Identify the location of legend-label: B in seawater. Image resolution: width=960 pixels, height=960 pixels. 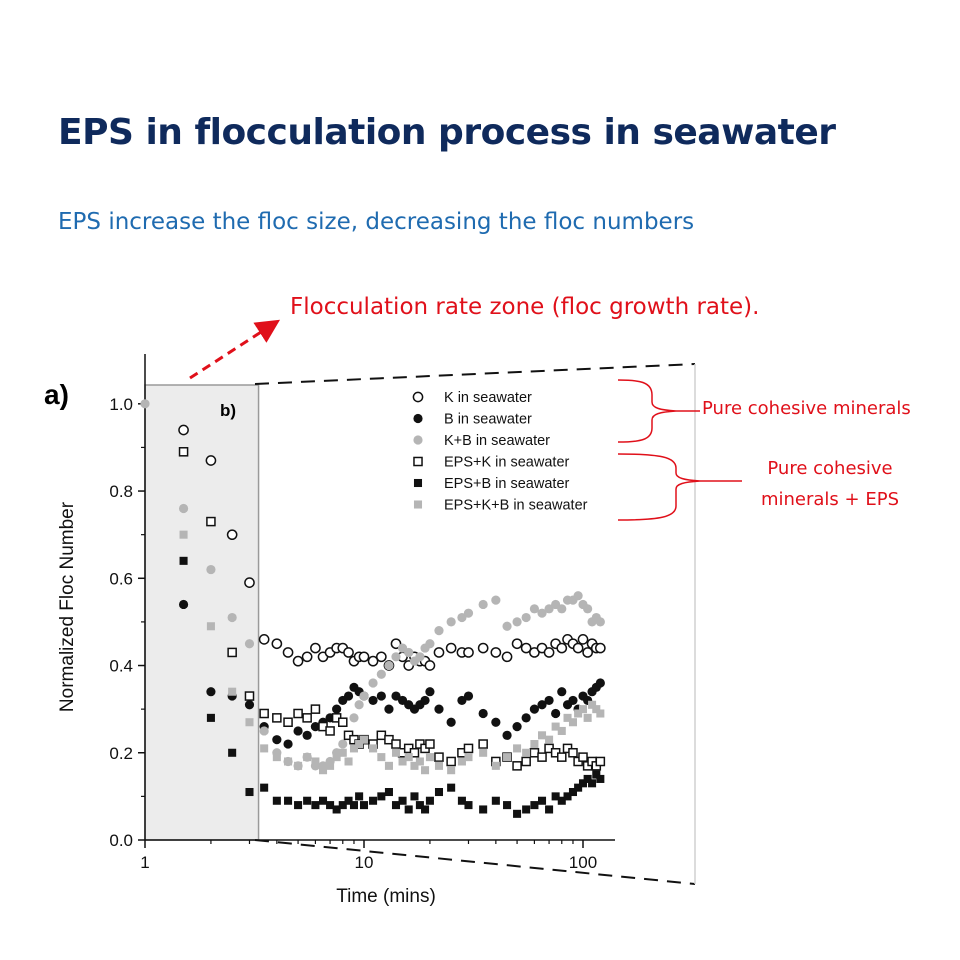
(488, 420).